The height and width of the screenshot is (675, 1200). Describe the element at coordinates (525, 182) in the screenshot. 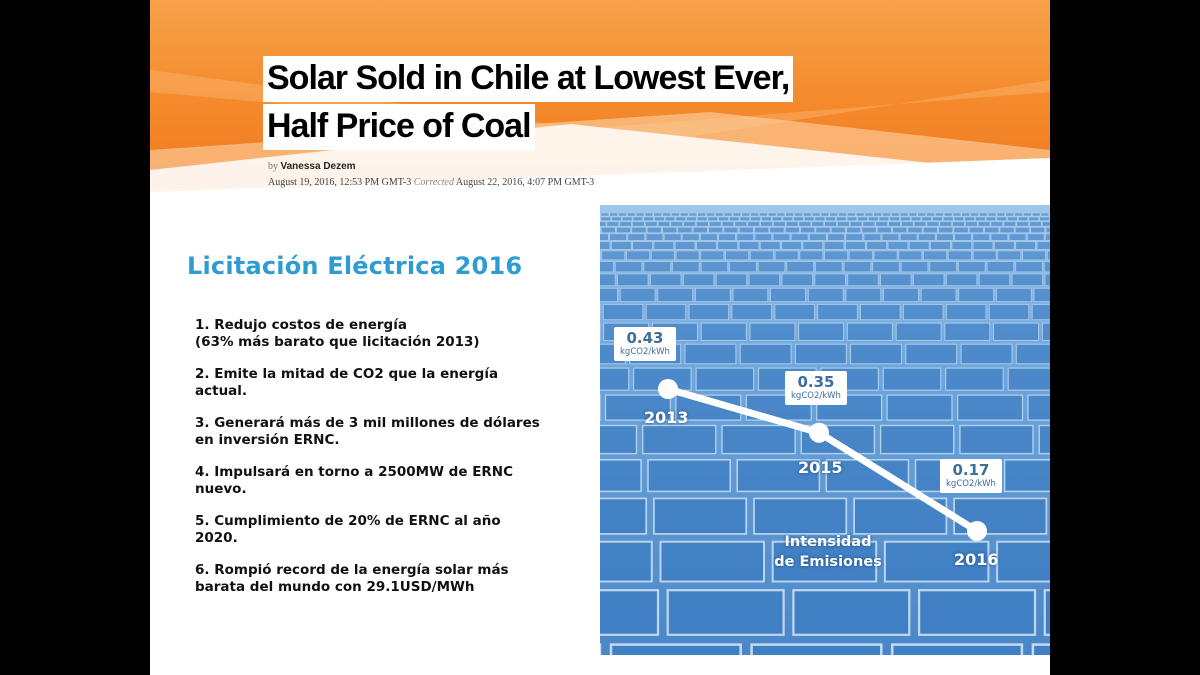

I see `corrected-date: August 22, 2016, 4:07 PM GMT-3` at that location.